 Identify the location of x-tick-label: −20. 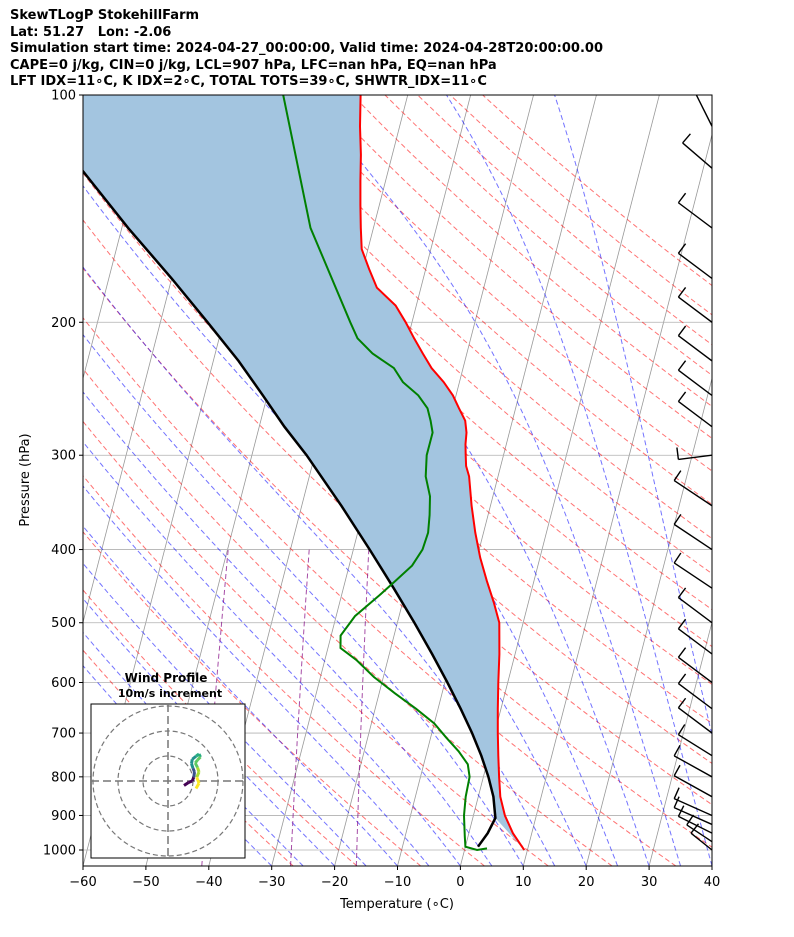
(334, 882).